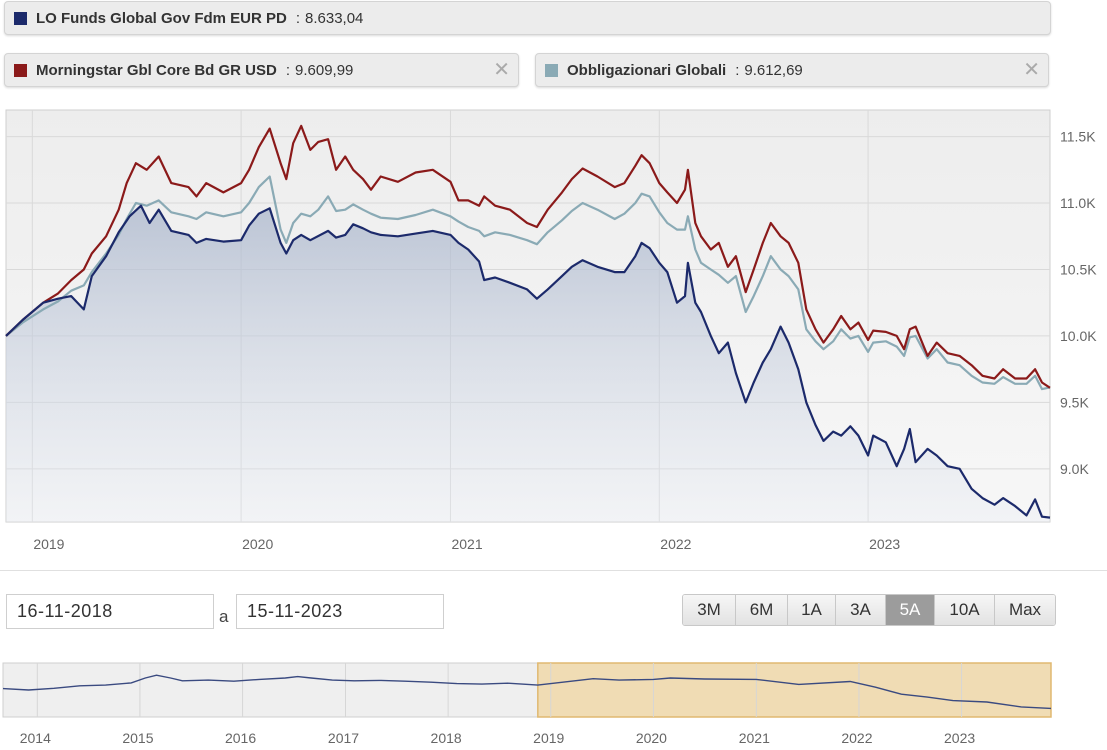 The height and width of the screenshot is (750, 1107). I want to click on navigator-tick-label: 2021, so click(754, 738).